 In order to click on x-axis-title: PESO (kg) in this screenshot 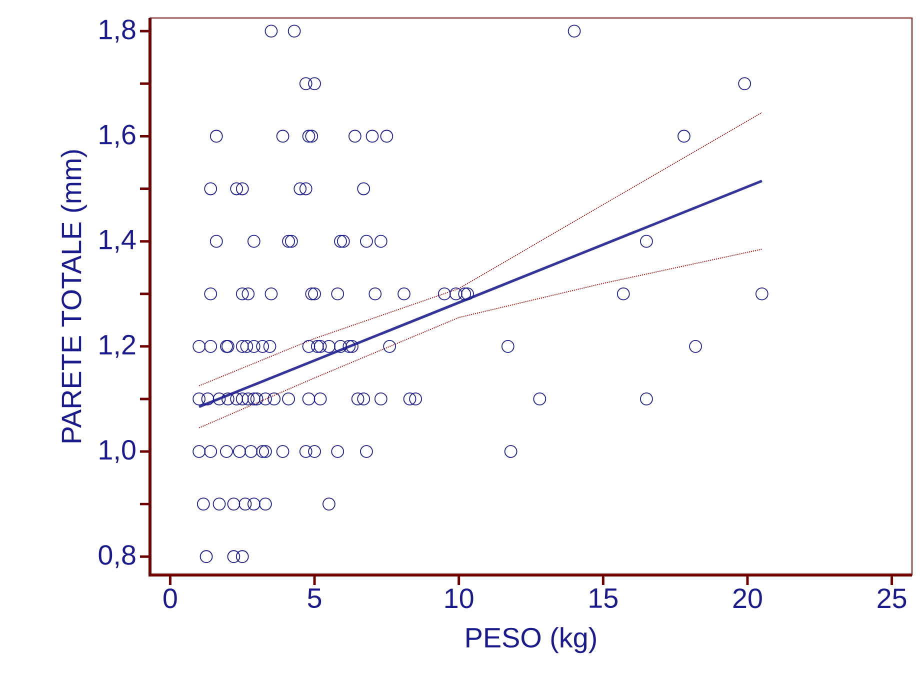, I will do `click(531, 640)`.